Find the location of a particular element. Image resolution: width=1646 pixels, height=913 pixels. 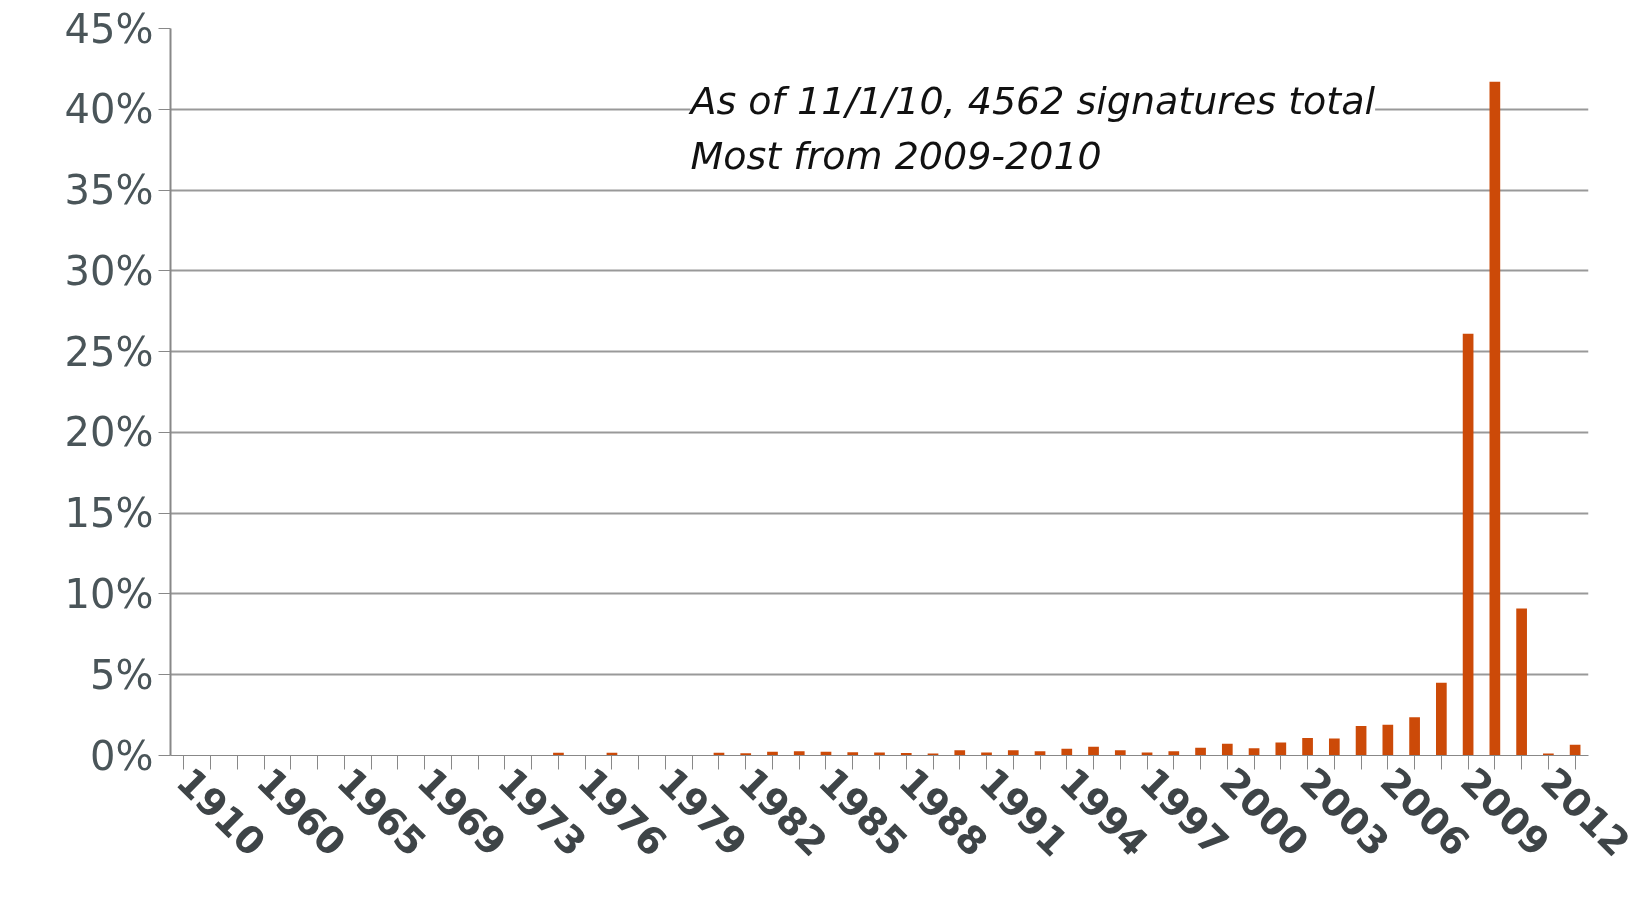

y-tick-label: 25% is located at coordinates (109, 351).